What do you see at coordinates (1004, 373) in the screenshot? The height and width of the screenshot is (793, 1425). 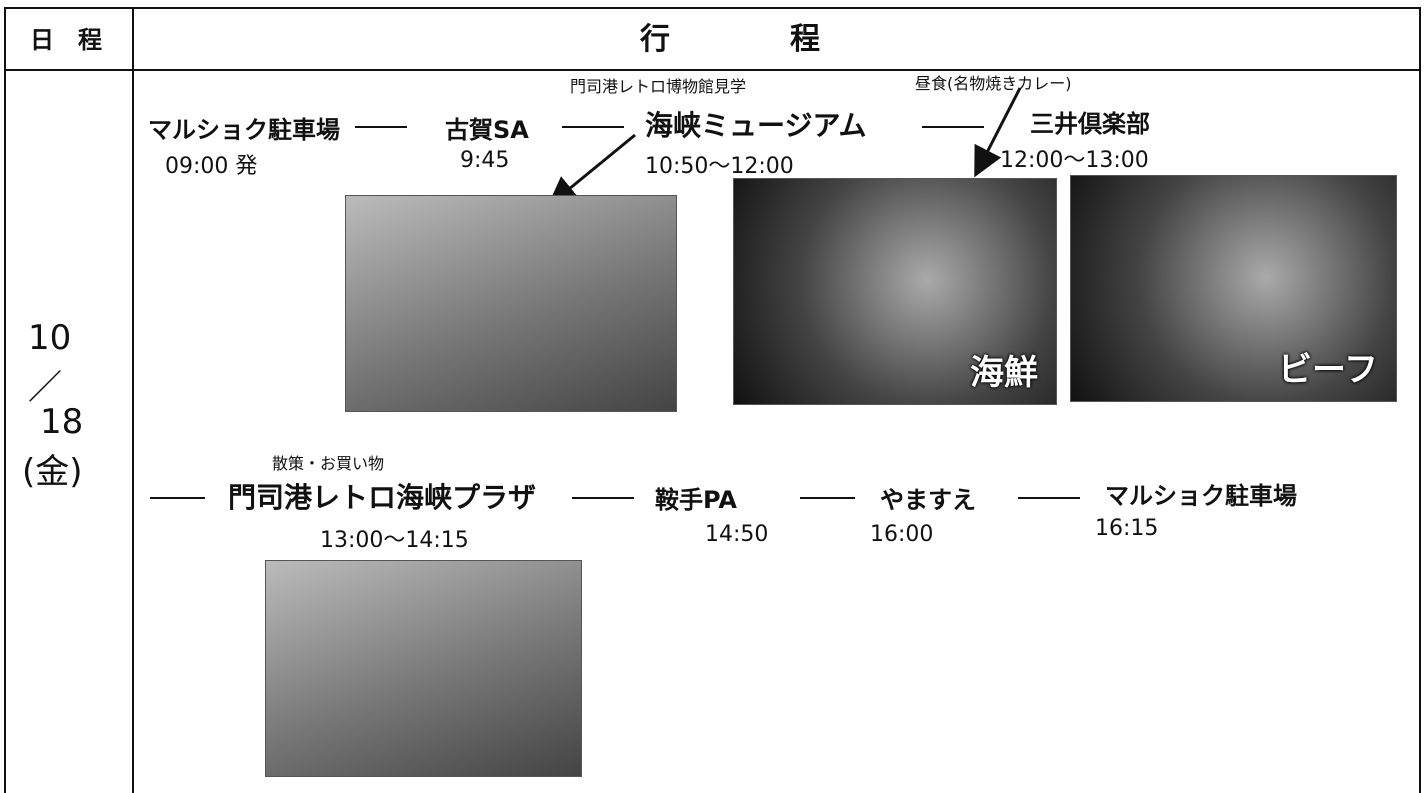 I see `photo-label: 海鮮` at bounding box center [1004, 373].